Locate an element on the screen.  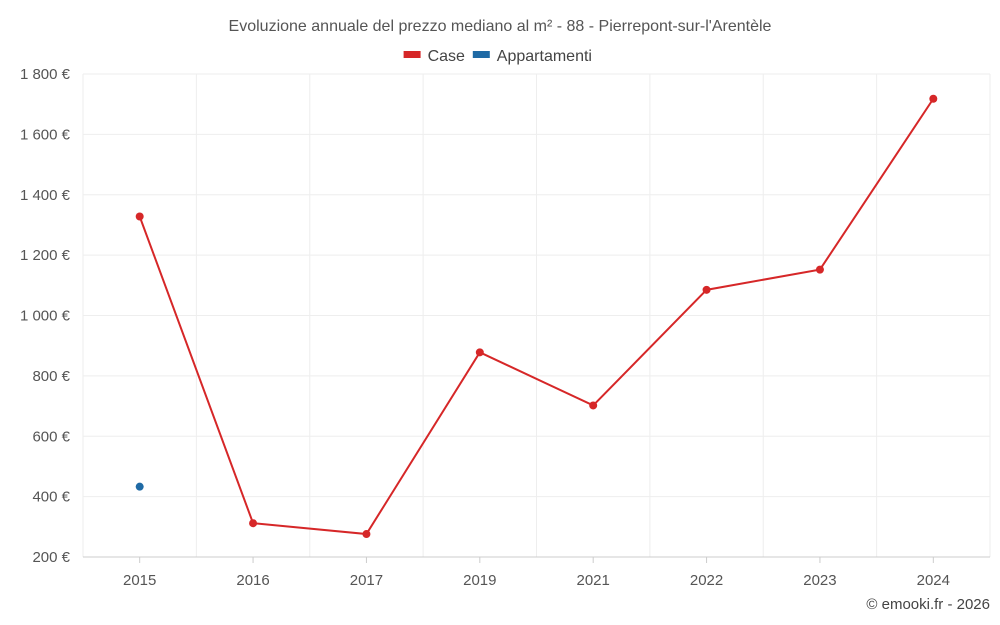
y-tick-label: 1 200 € is located at coordinates (45, 255).